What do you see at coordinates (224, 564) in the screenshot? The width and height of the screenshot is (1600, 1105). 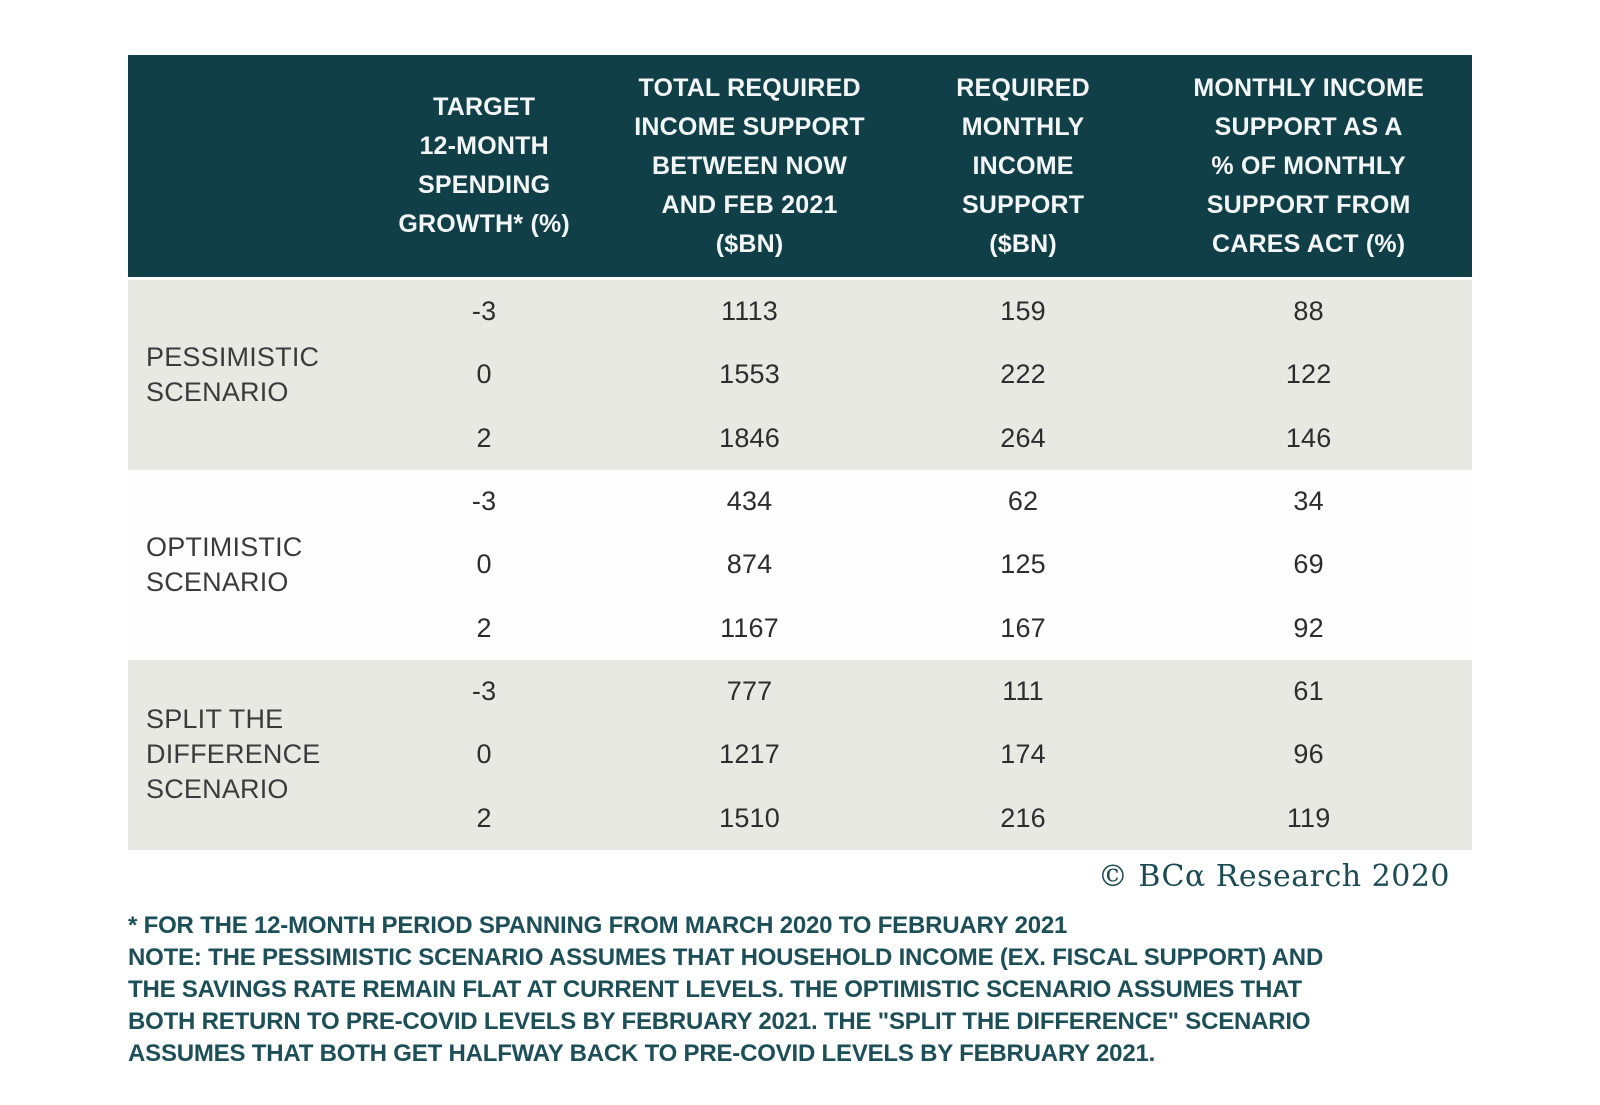 I see `scenario-label: OPTIMISTIC SCENARIO` at bounding box center [224, 564].